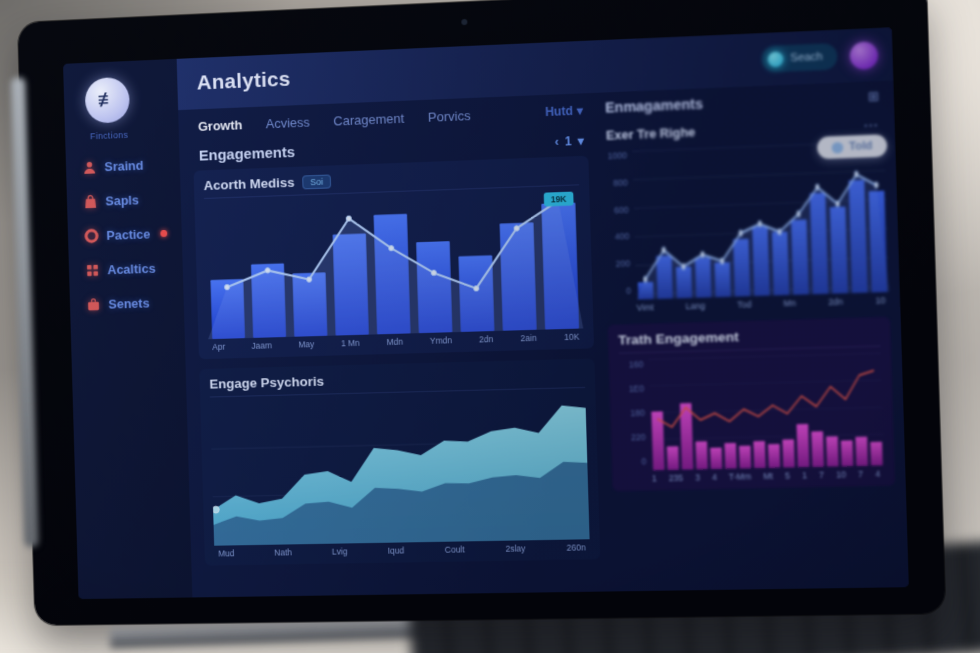 This screenshot has width=980, height=653. Describe the element at coordinates (636, 364) in the screenshot. I see `axis-tick-label: 160` at that location.